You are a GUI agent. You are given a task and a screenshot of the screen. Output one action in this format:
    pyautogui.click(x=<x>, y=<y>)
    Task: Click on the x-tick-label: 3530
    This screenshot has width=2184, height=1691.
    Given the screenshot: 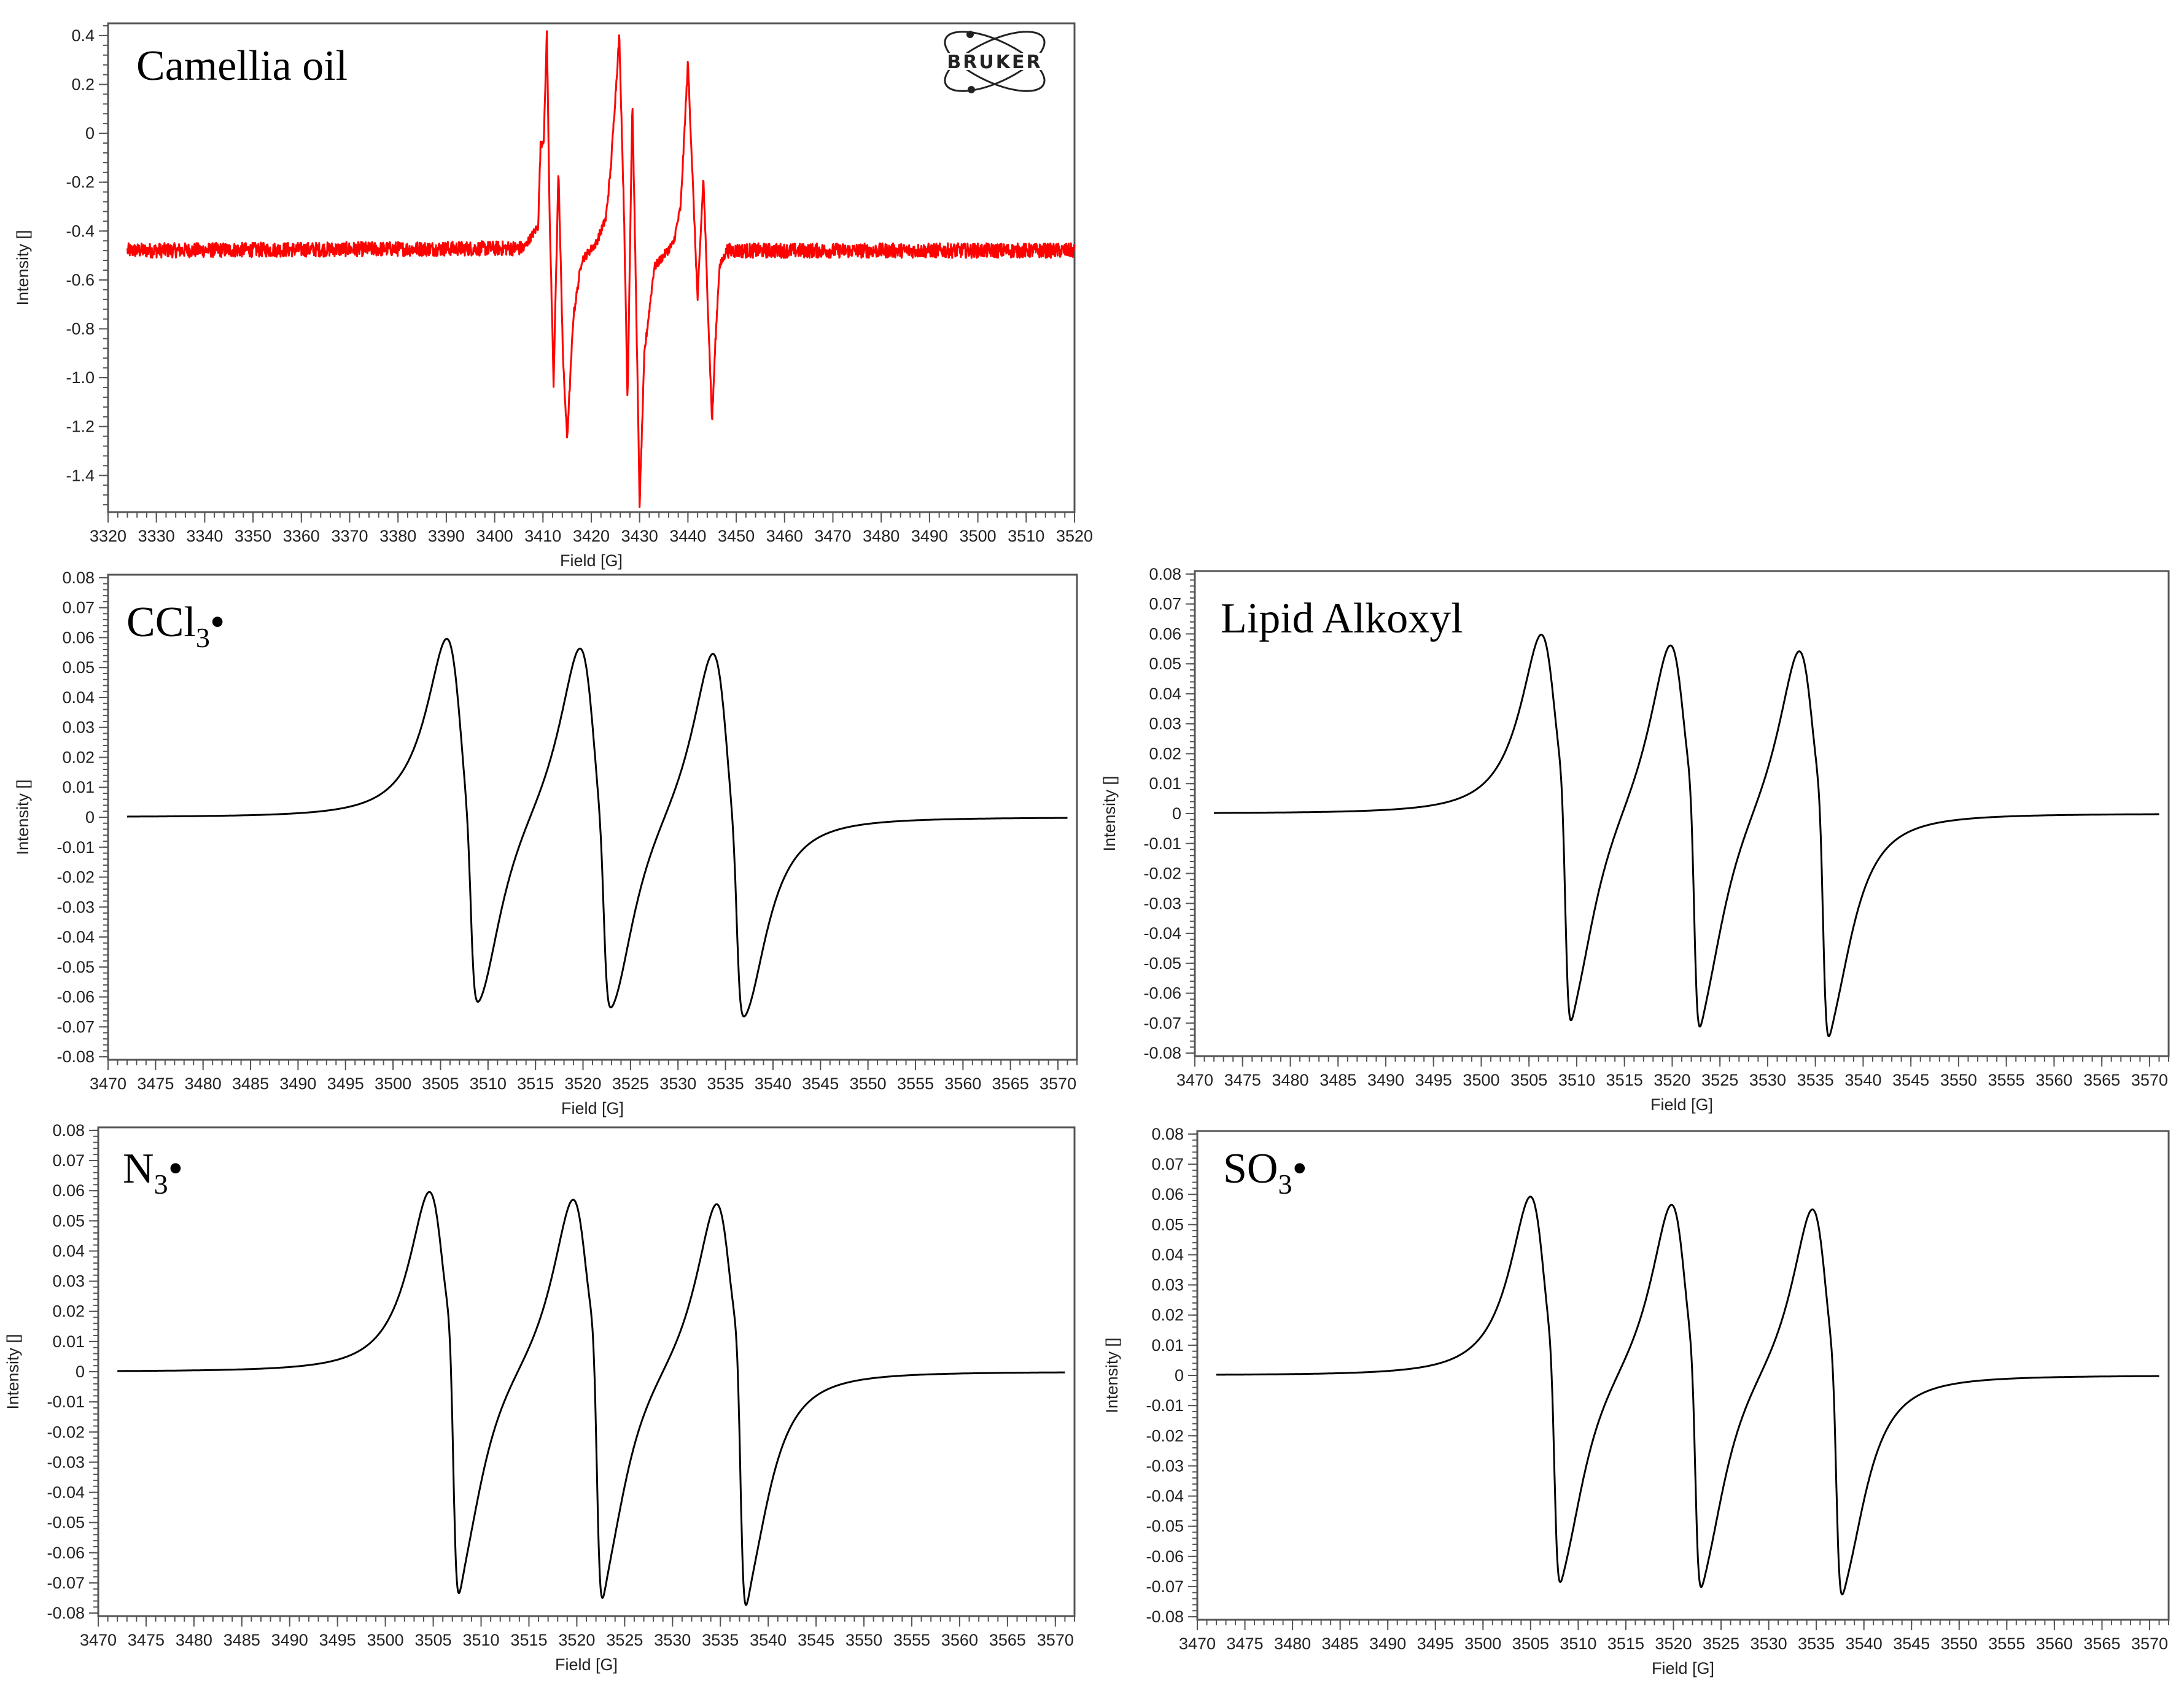 What is the action you would take?
    pyautogui.click(x=677, y=1084)
    